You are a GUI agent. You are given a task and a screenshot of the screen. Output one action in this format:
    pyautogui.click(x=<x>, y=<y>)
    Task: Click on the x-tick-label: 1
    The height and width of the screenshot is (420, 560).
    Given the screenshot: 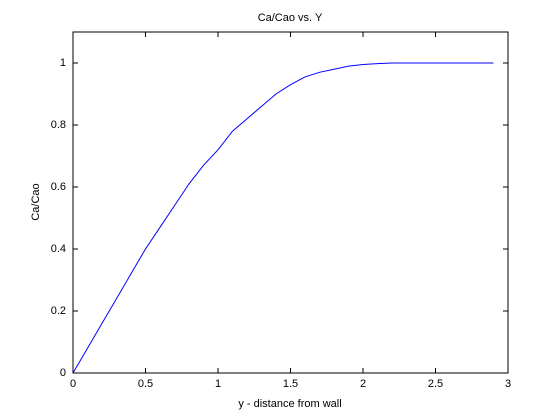 What is the action you would take?
    pyautogui.click(x=218, y=384)
    